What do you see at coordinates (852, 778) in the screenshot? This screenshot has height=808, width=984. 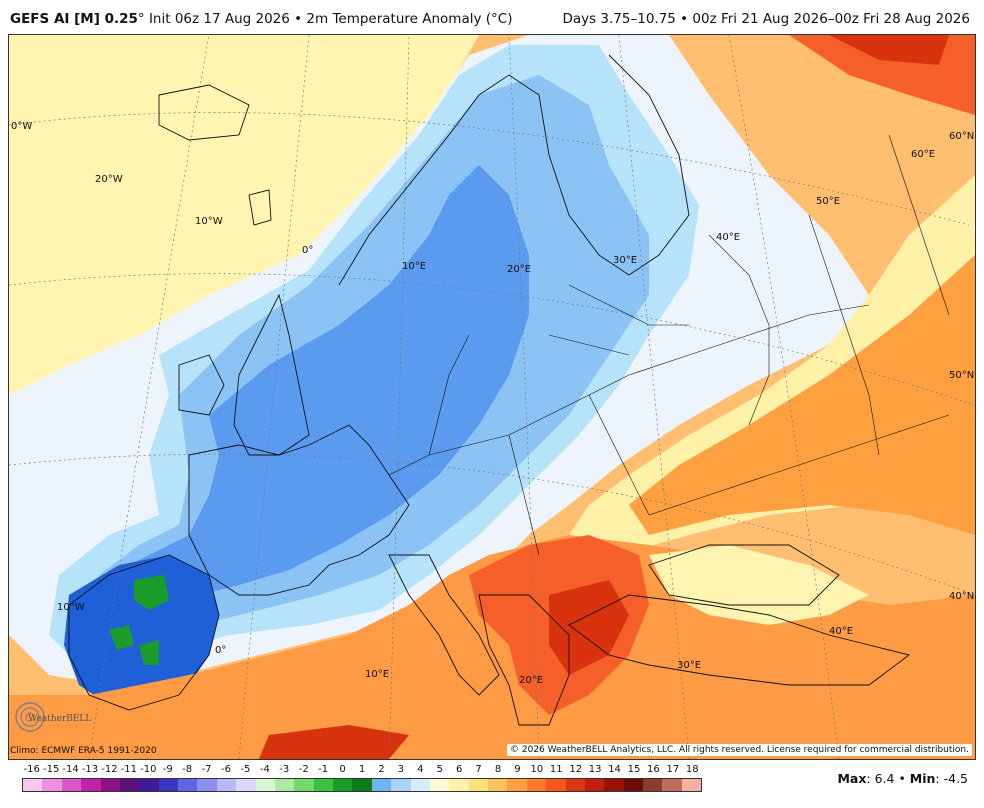 I see `max-label: Max` at bounding box center [852, 778].